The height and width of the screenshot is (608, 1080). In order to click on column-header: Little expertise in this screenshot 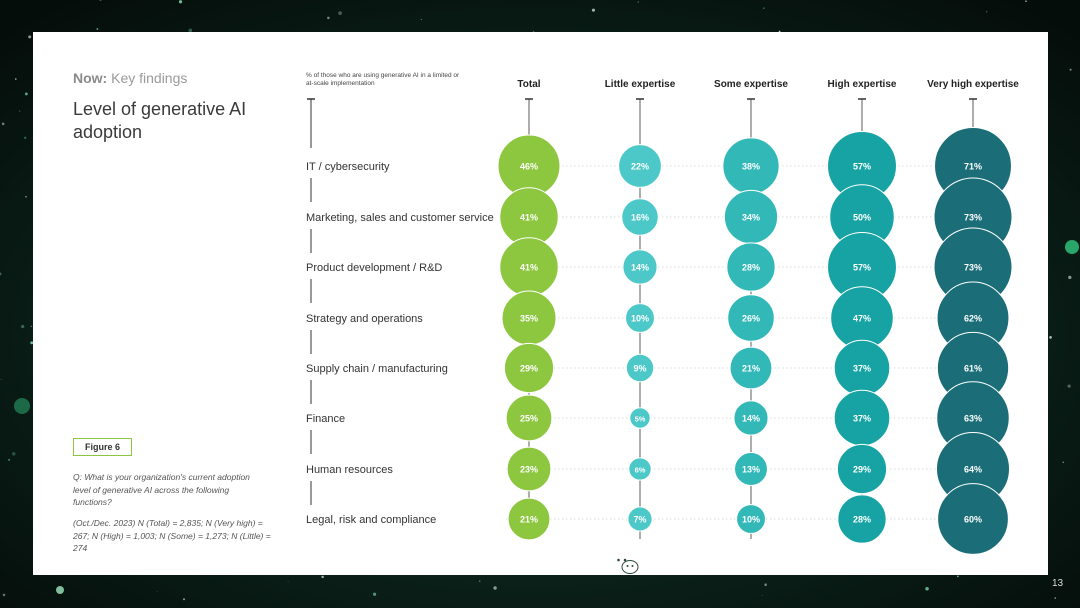, I will do `click(640, 84)`.